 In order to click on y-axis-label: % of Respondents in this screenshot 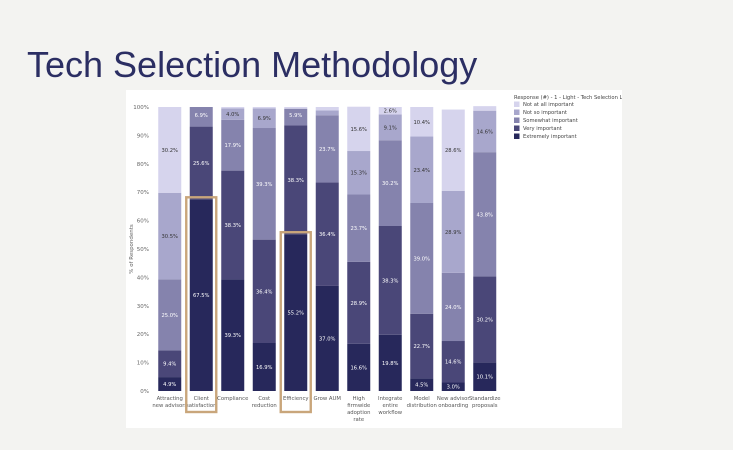, I will do `click(132, 249)`.